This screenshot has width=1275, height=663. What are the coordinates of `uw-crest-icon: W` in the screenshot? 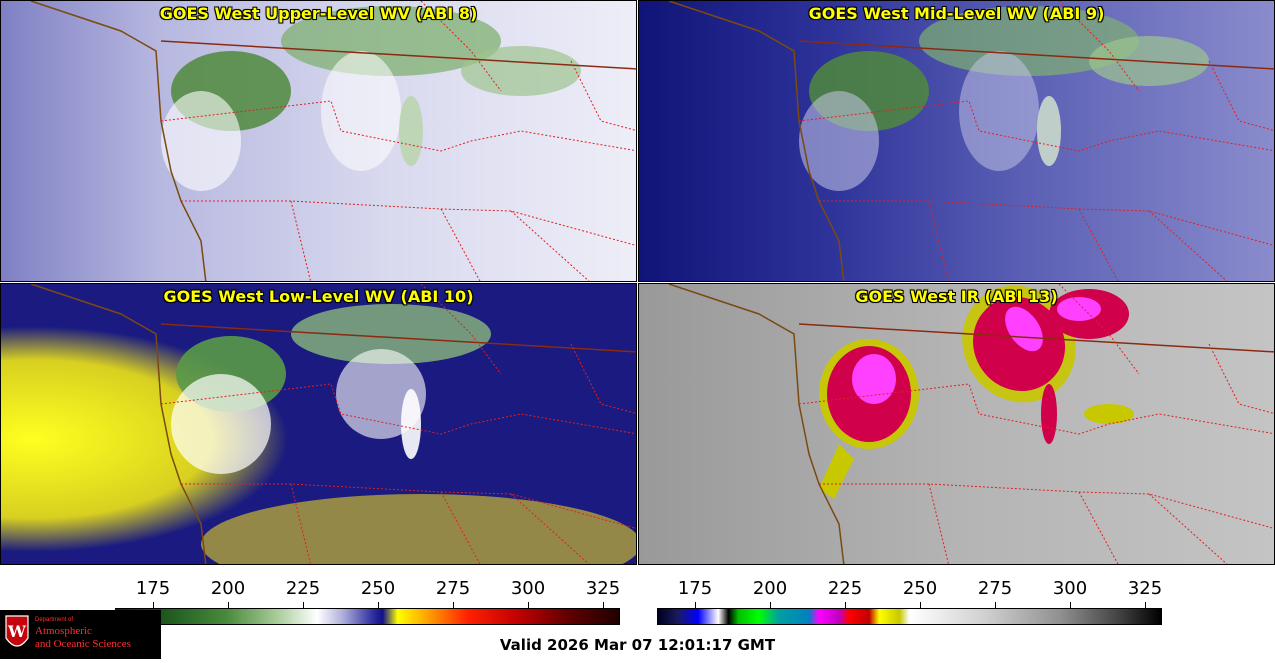 It's located at (17, 631).